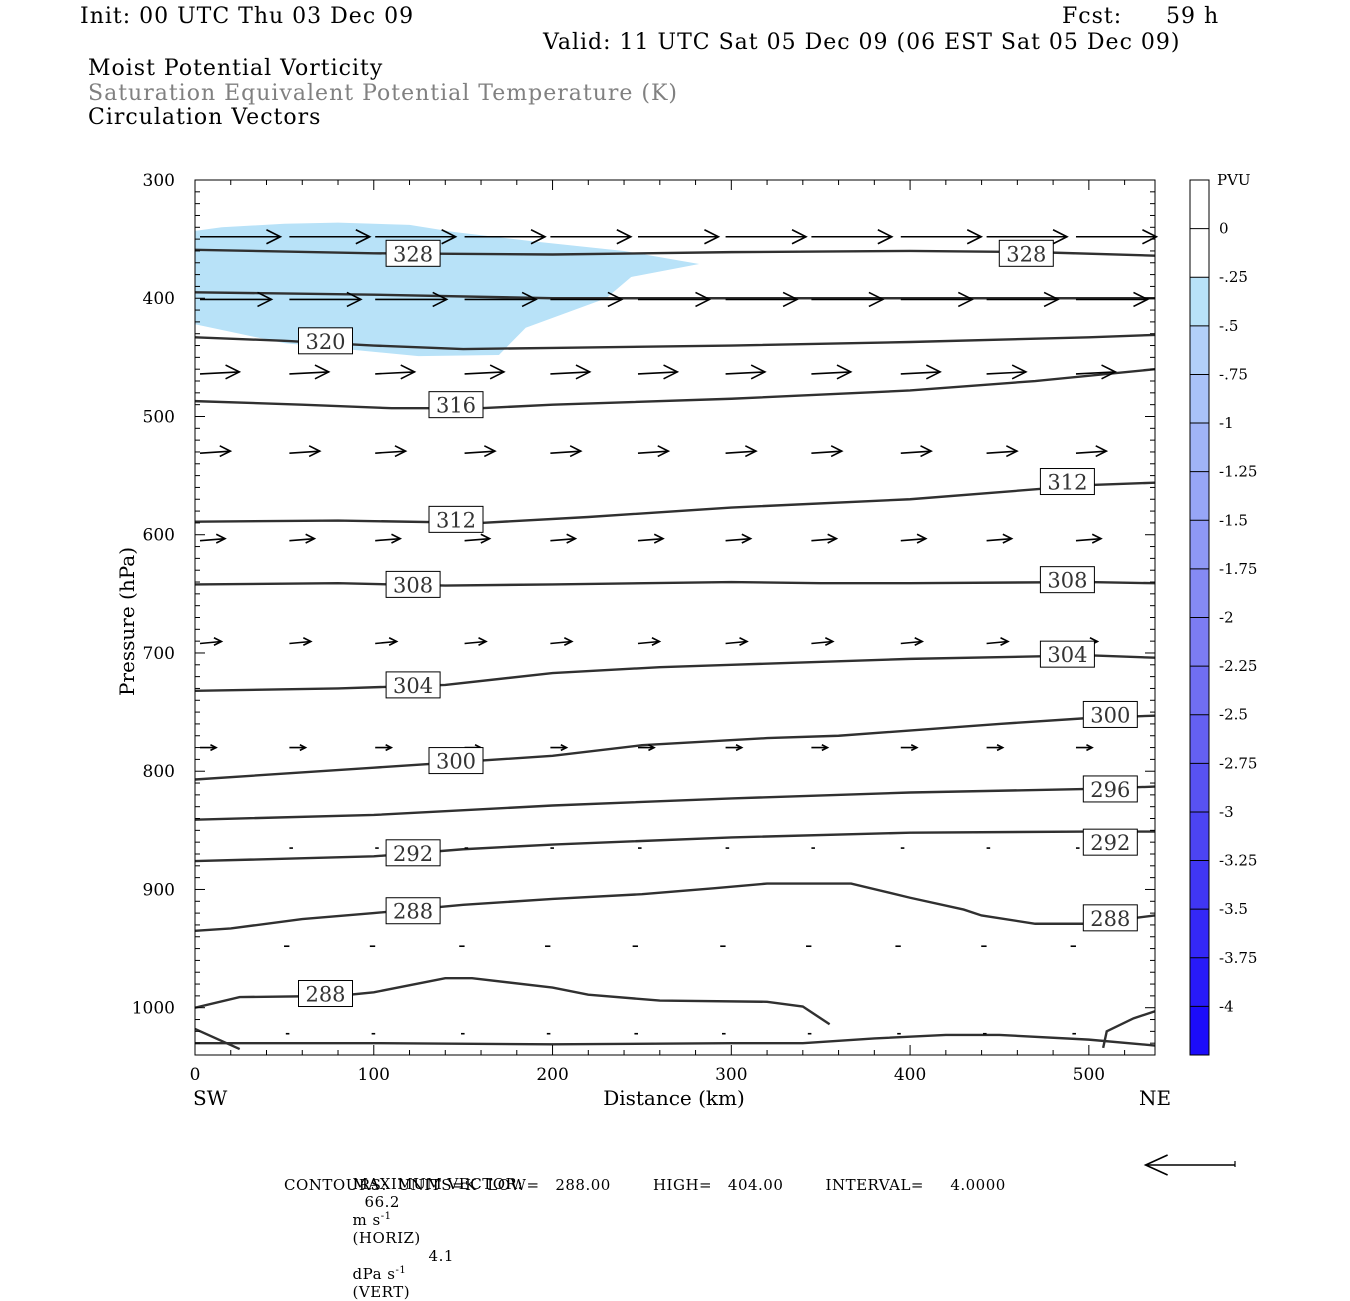 The height and width of the screenshot is (1301, 1350). I want to click on vert-exponent: -1, so click(401, 1270).